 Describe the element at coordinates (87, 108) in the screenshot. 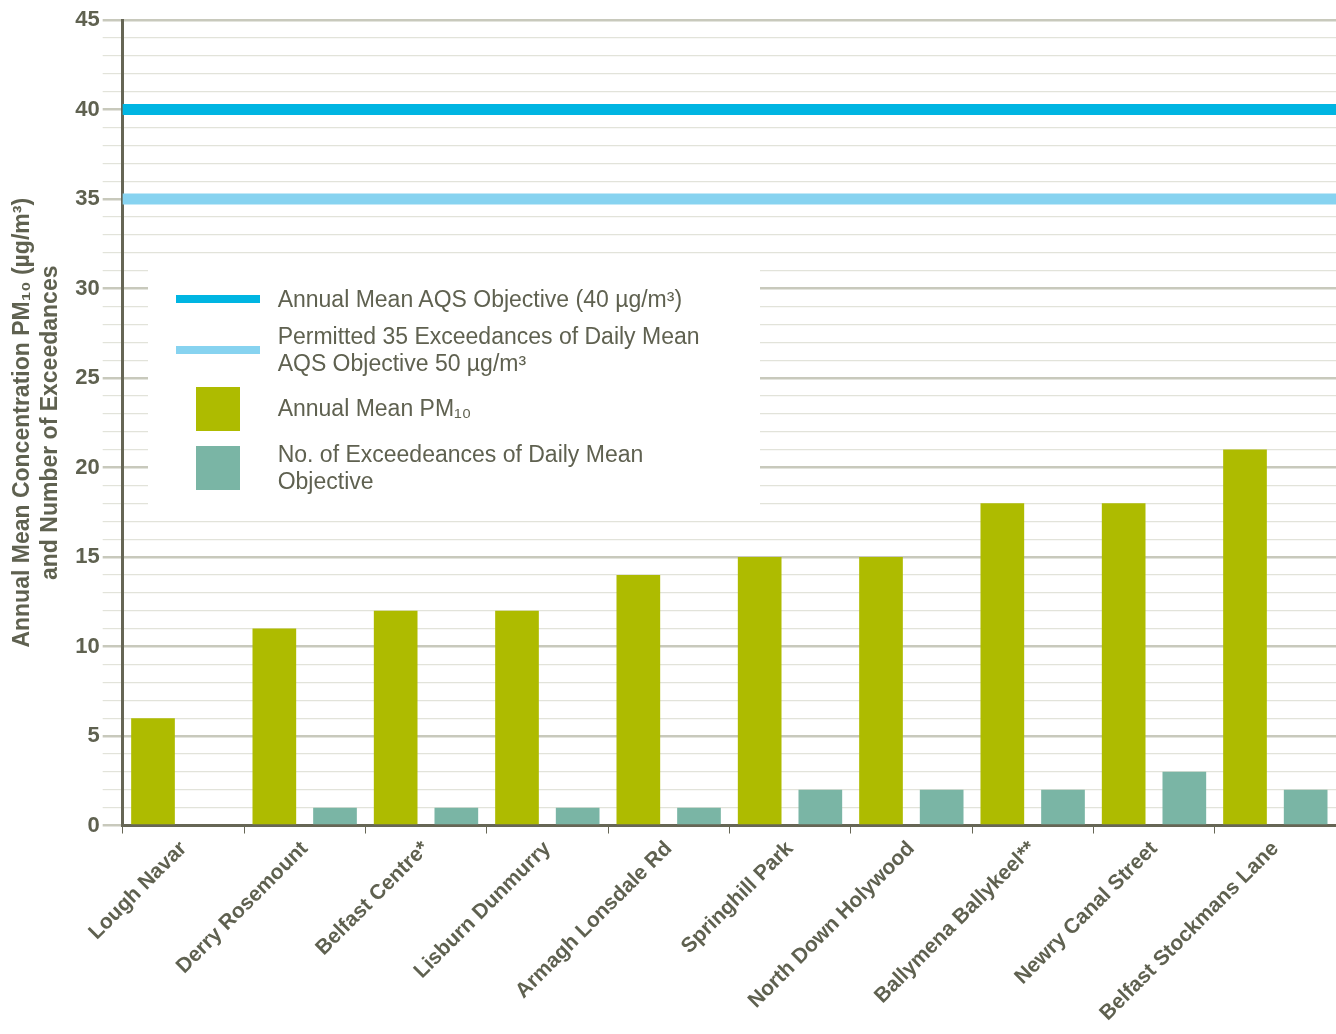

I see `y-tick-label: 40` at that location.